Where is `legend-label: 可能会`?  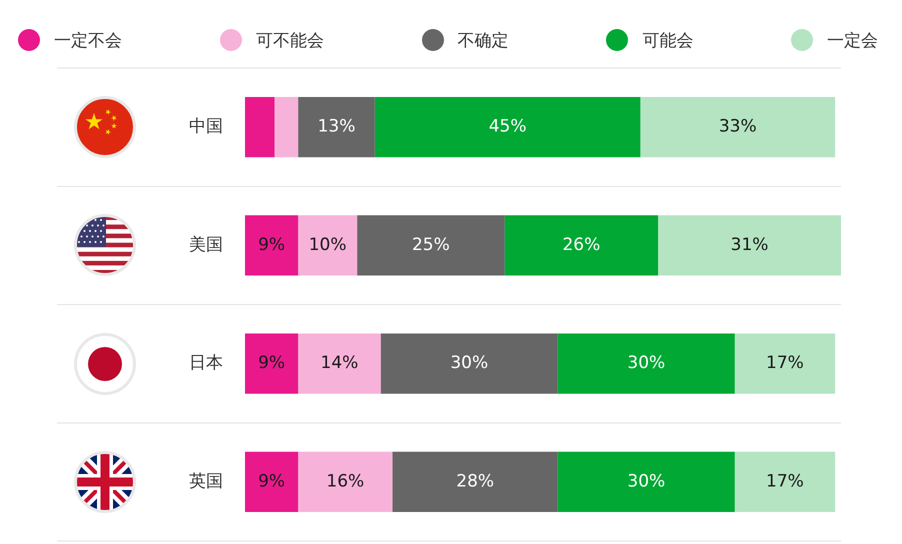 legend-label: 可能会 is located at coordinates (668, 41).